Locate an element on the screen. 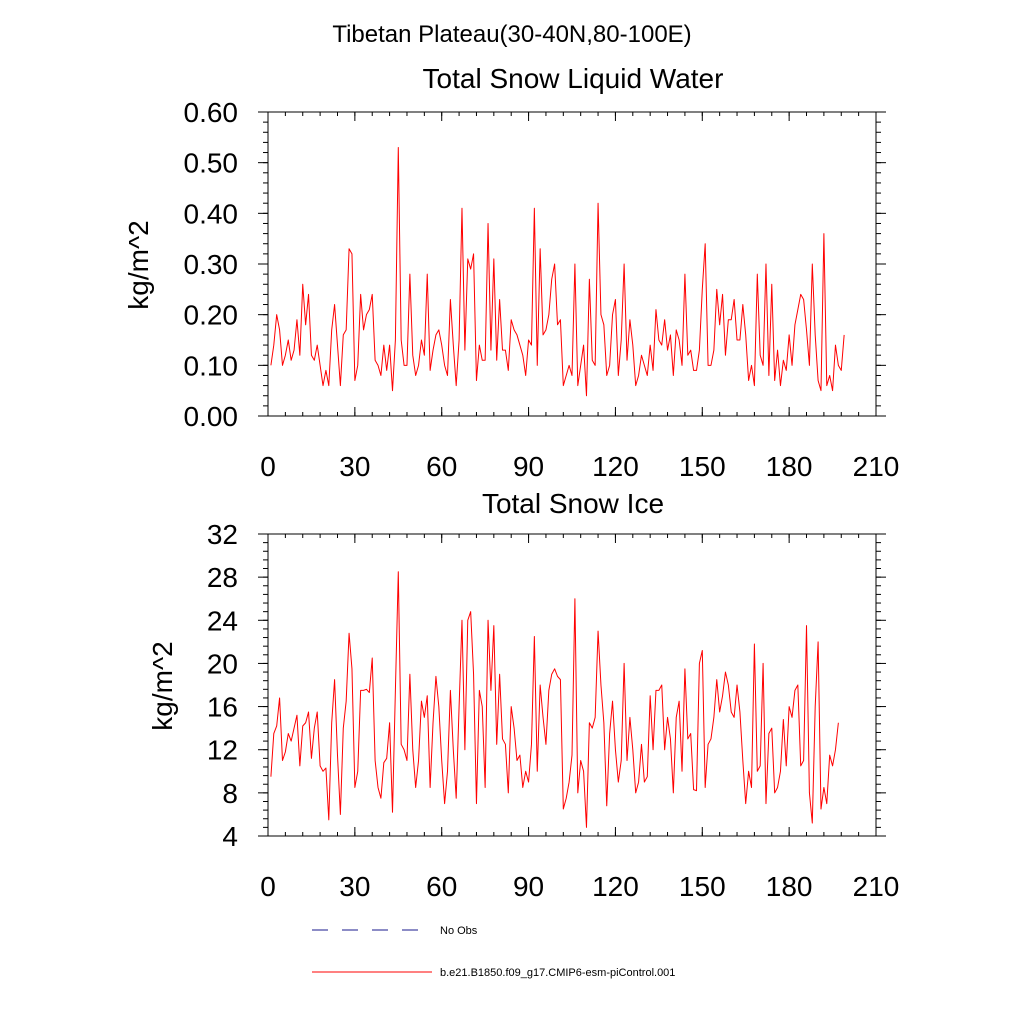 The width and height of the screenshot is (1024, 1024). y-tick-label: 8 is located at coordinates (230, 793).